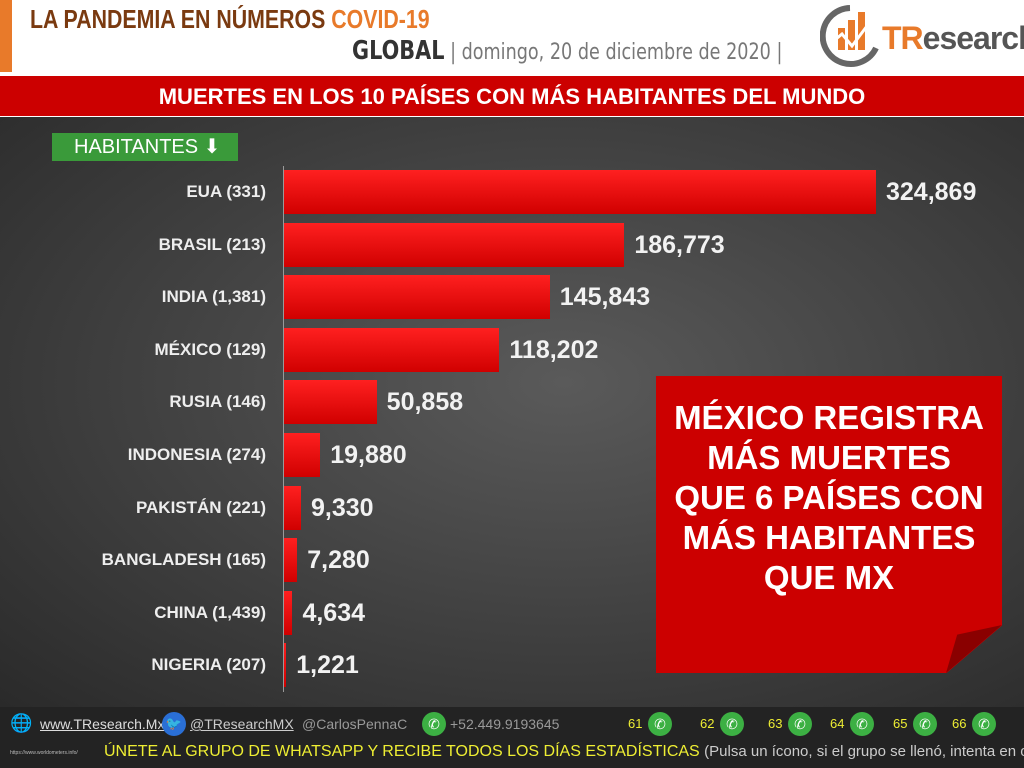 The height and width of the screenshot is (768, 1024). What do you see at coordinates (217, 402) in the screenshot?
I see `category-label: RUSIA (146)` at bounding box center [217, 402].